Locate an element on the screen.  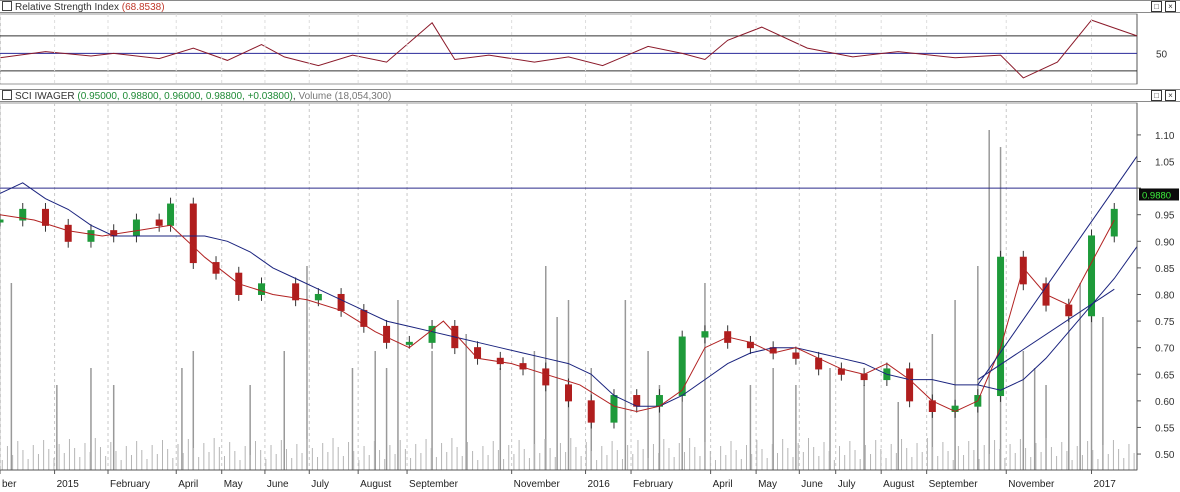
rsi-plot-area is located at coordinates (569, 49).